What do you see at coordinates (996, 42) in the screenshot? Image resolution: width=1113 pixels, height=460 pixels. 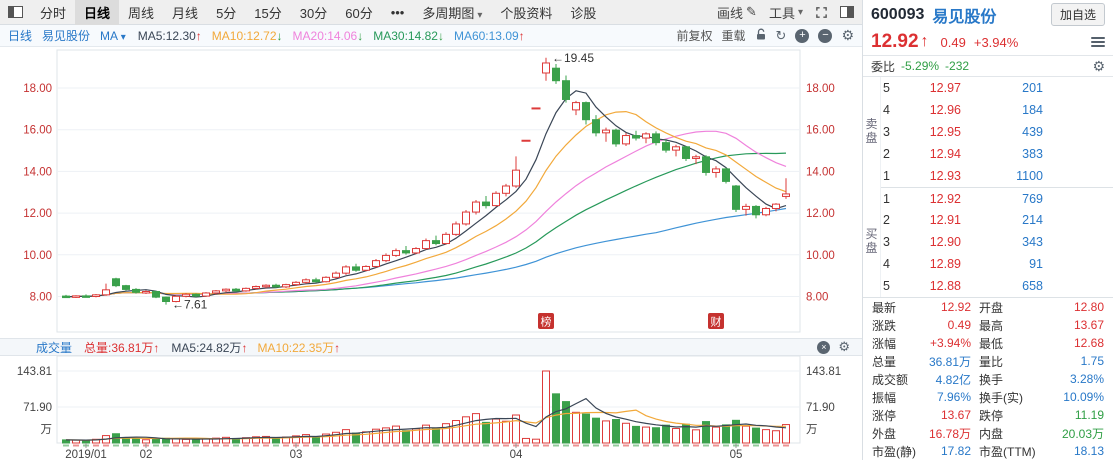 I see `price-change-percent: +3.94%` at bounding box center [996, 42].